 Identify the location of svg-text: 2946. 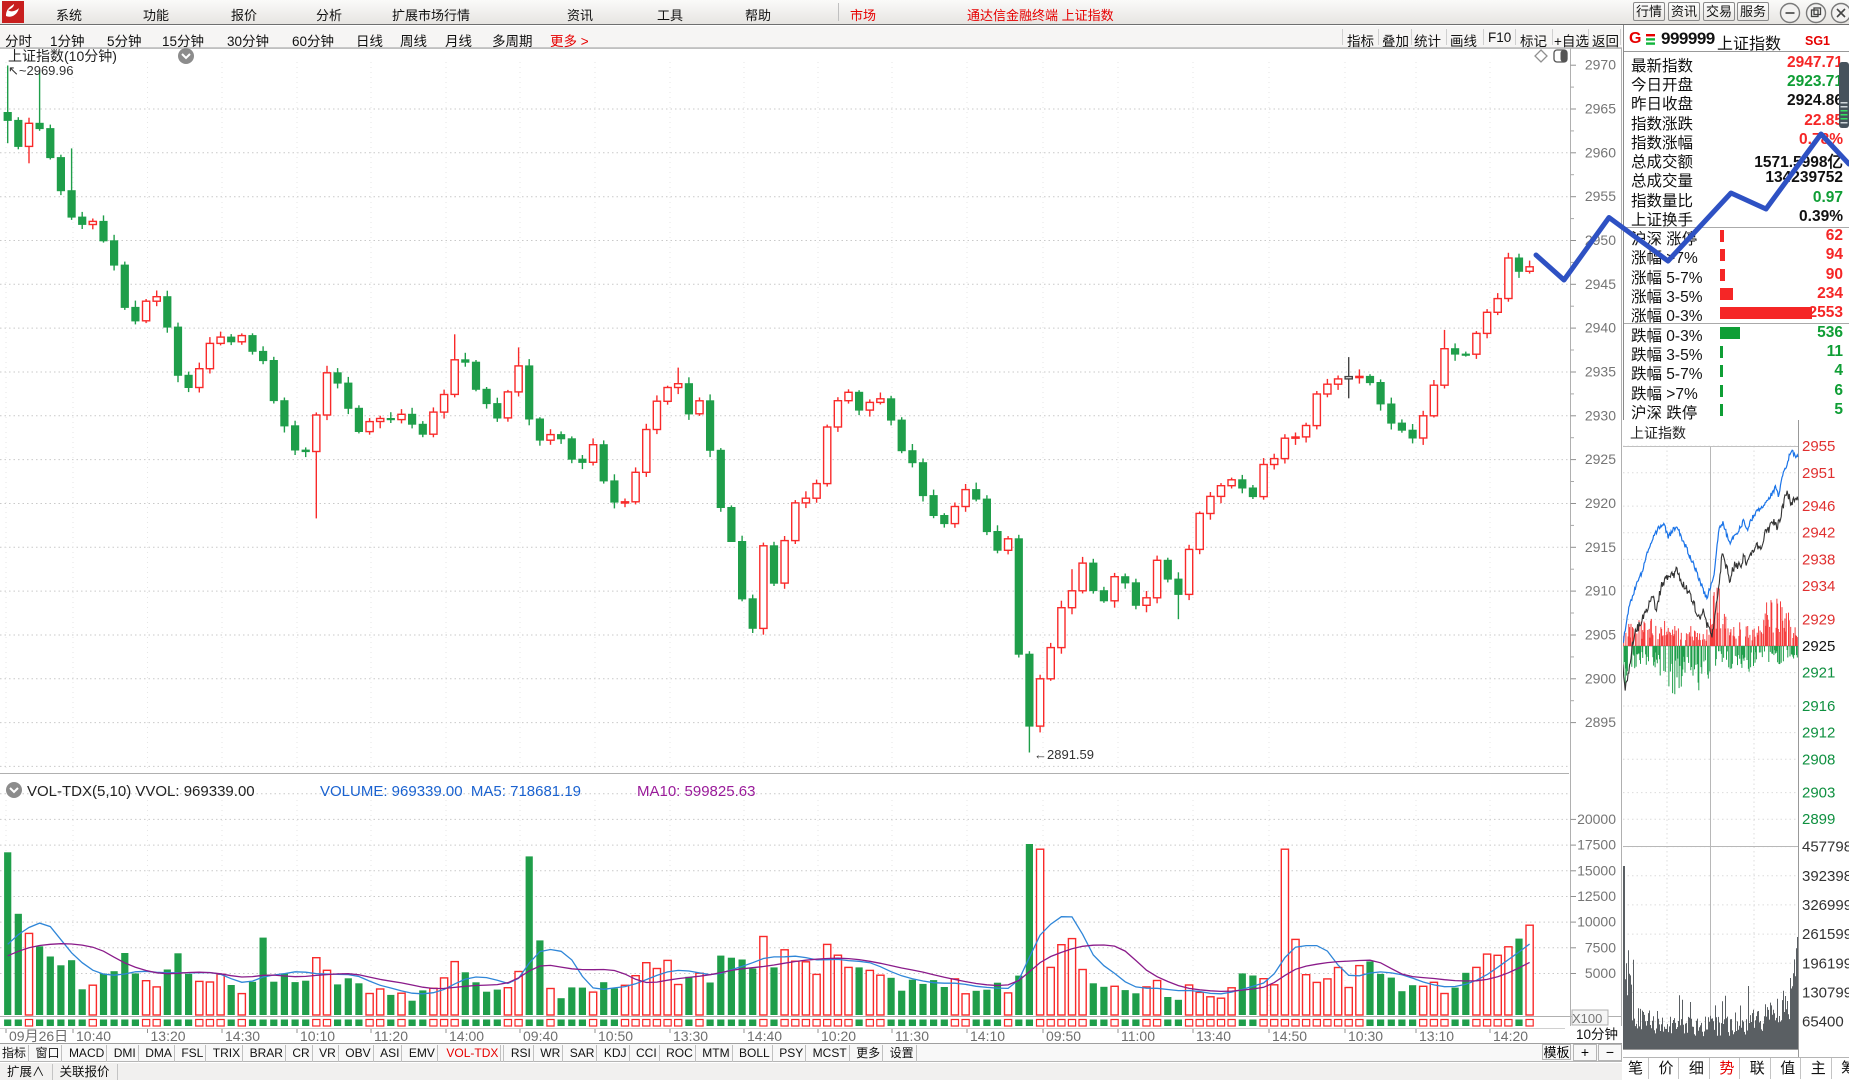
(1818, 506).